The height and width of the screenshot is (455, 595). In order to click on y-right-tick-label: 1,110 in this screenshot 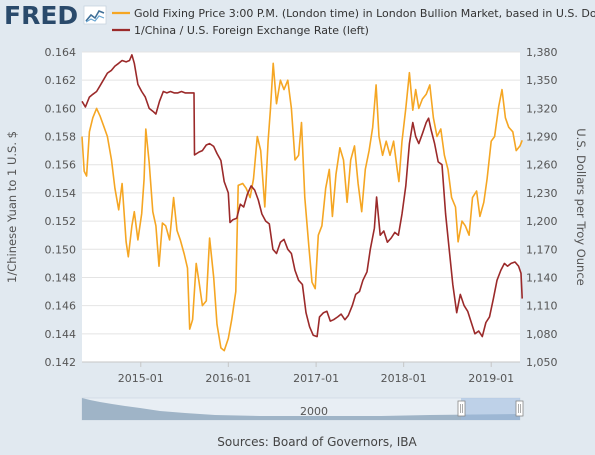, I will do `click(542, 306)`.